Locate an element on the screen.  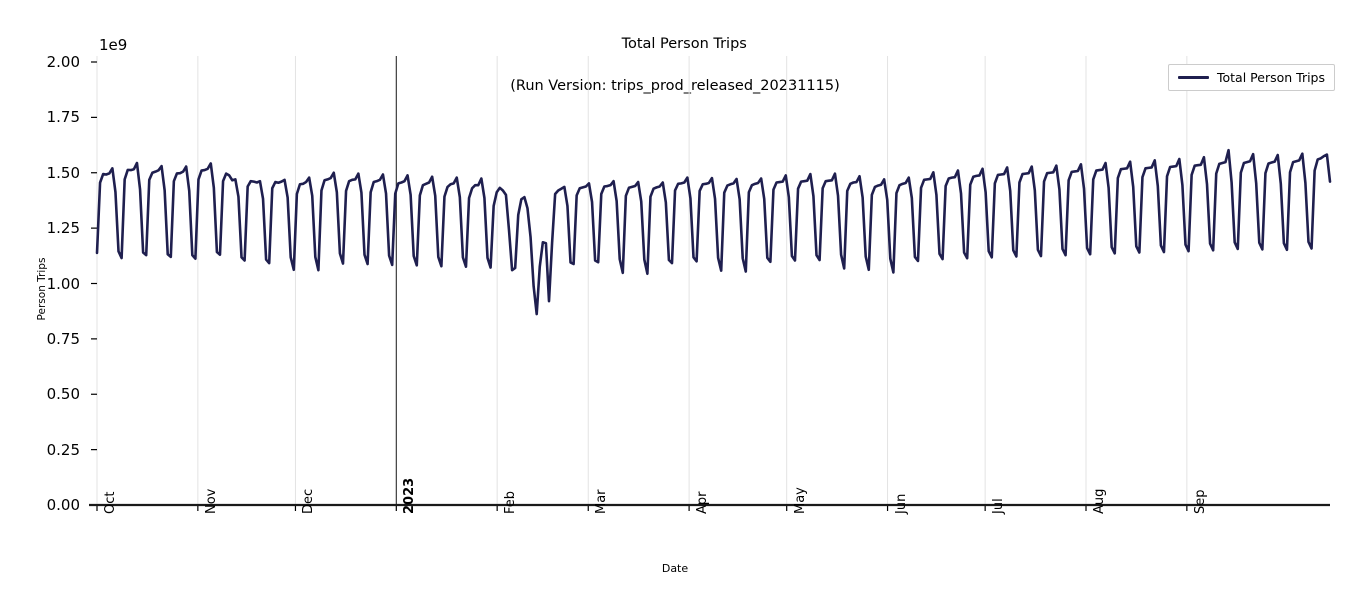
x-tick-label: Jul is located at coordinates (999, 506).